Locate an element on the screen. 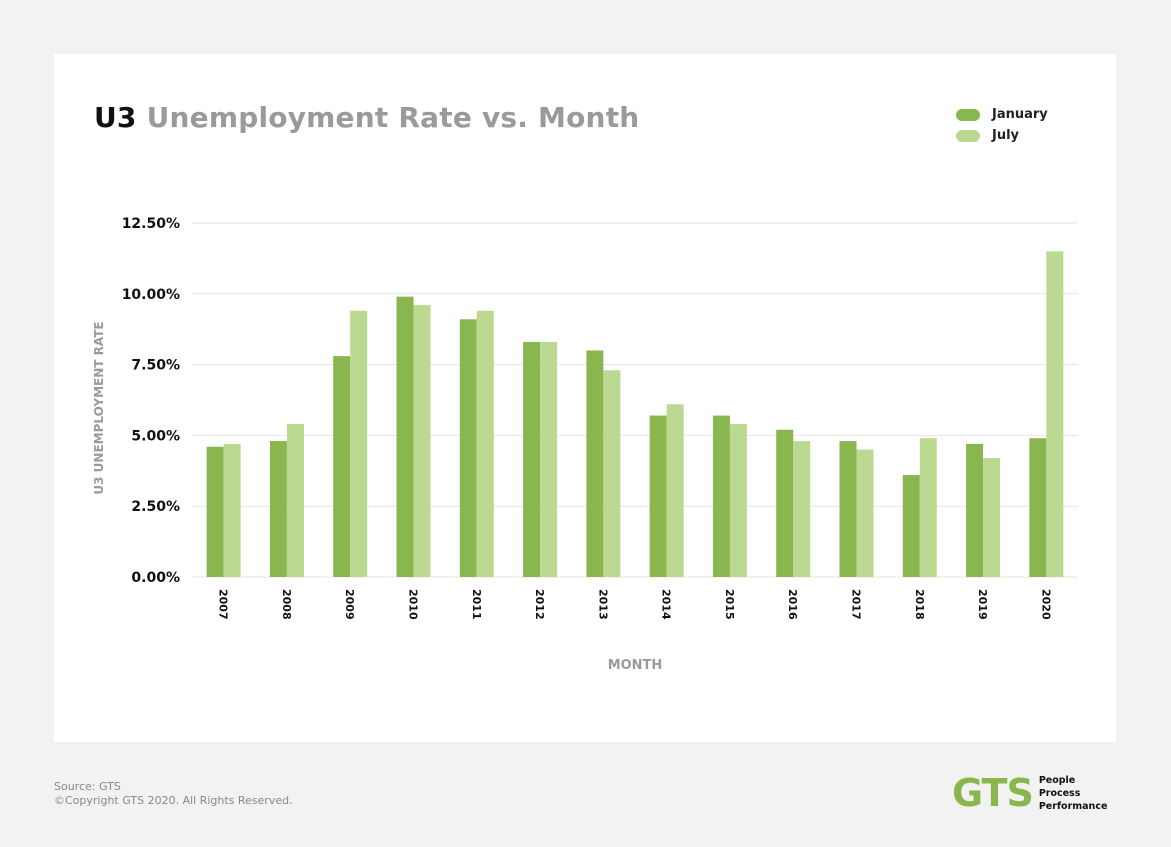  logo-tagline-people: People is located at coordinates (1057, 780).